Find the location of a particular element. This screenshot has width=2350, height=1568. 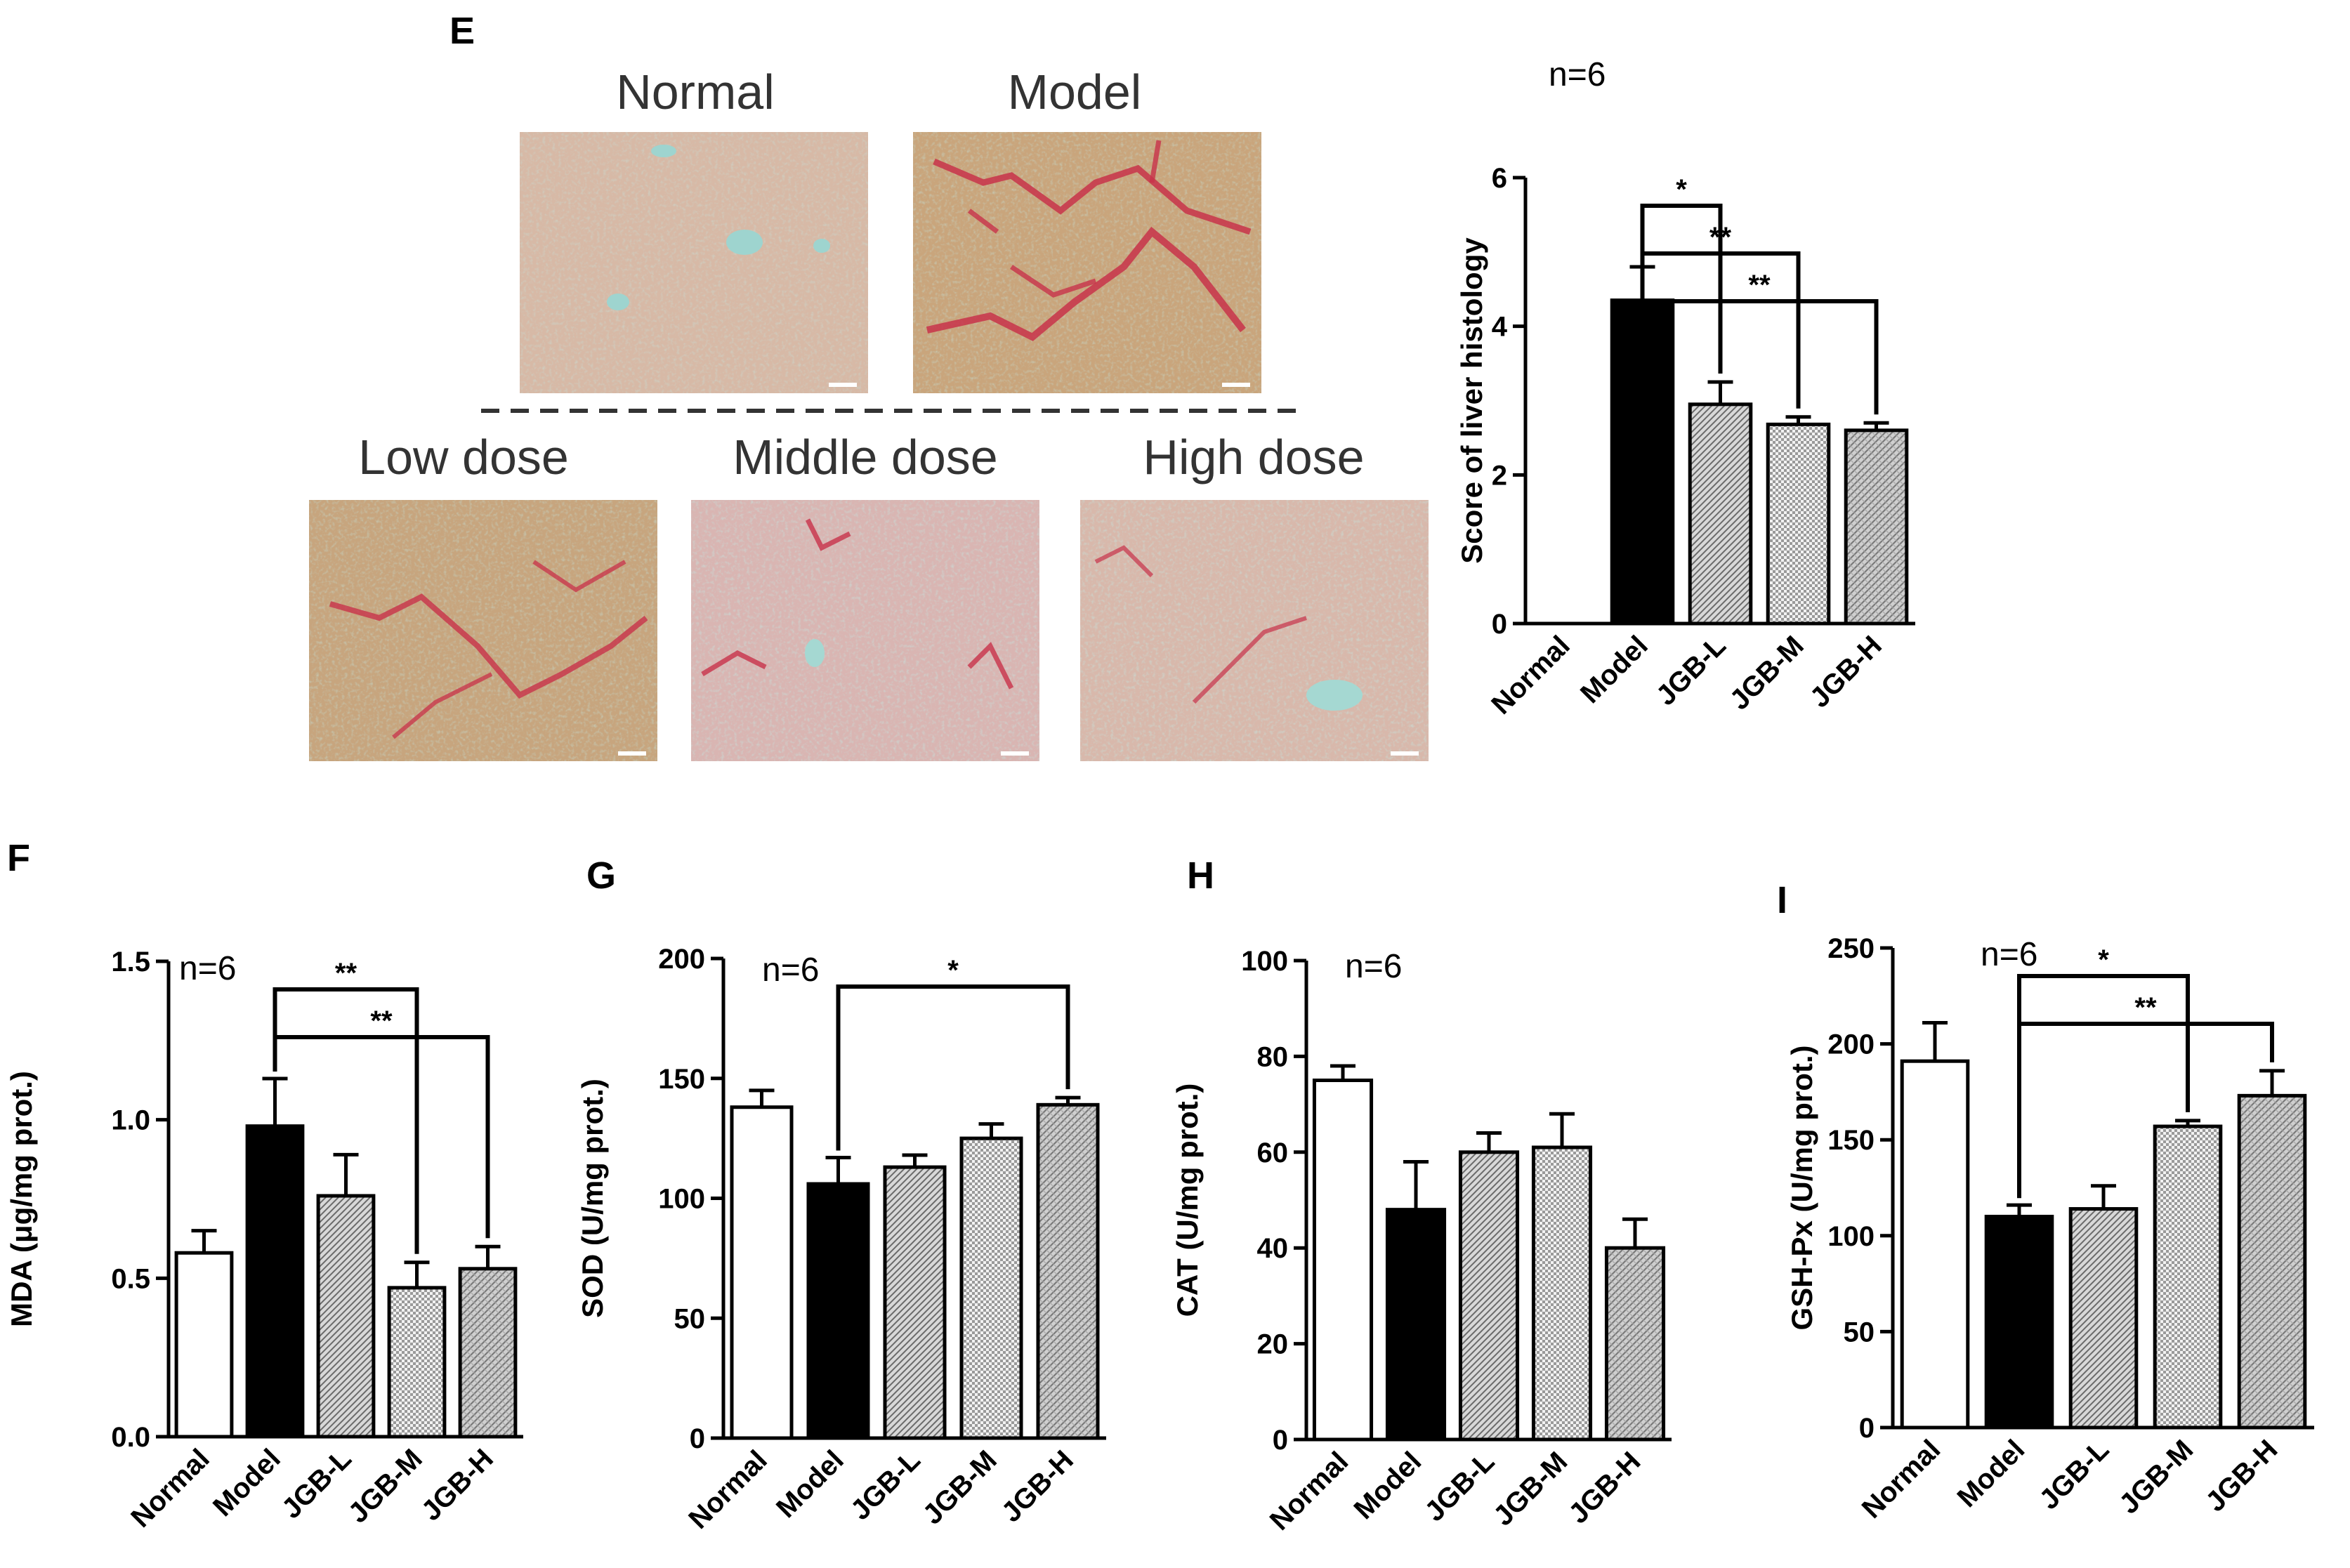

y-tick-label: 80 is located at coordinates (1273, 1056).